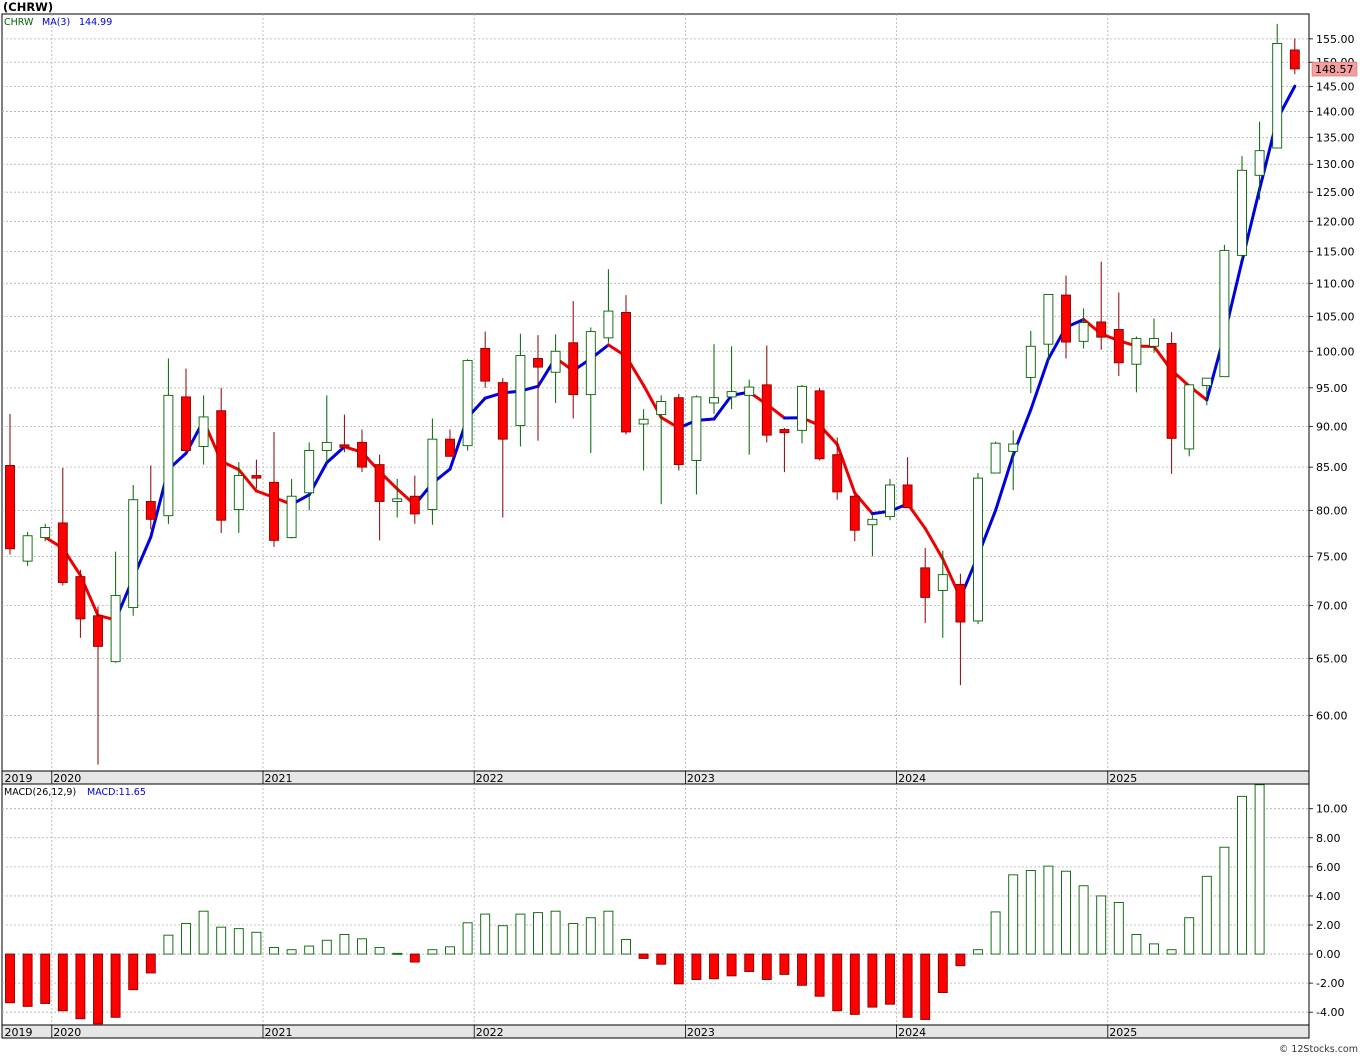 This screenshot has height=1060, width=1360. Describe the element at coordinates (1335, 164) in the screenshot. I see `y-tick-label: 130.00` at that location.